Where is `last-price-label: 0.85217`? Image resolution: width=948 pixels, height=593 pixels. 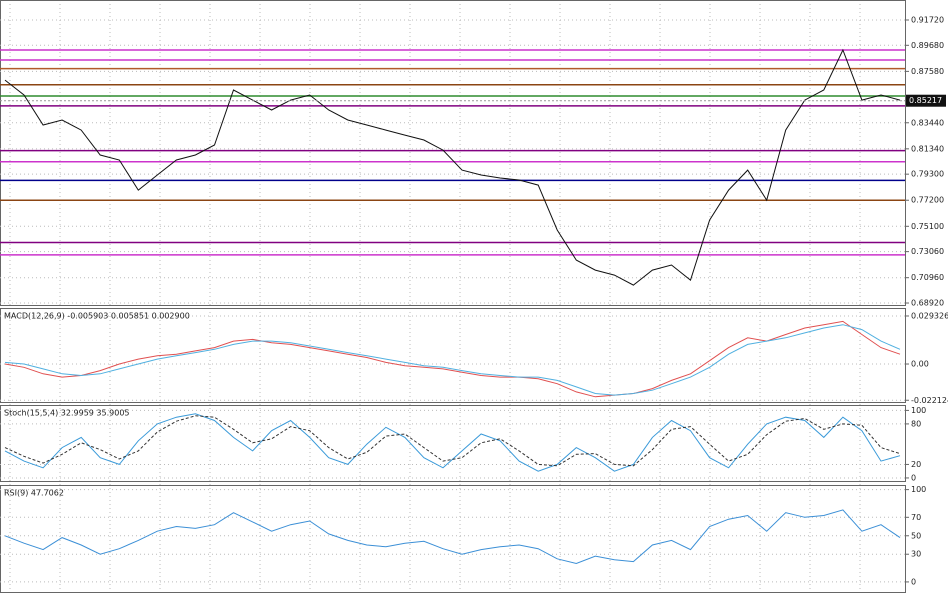
last-price-label: 0.85217 is located at coordinates (925, 100).